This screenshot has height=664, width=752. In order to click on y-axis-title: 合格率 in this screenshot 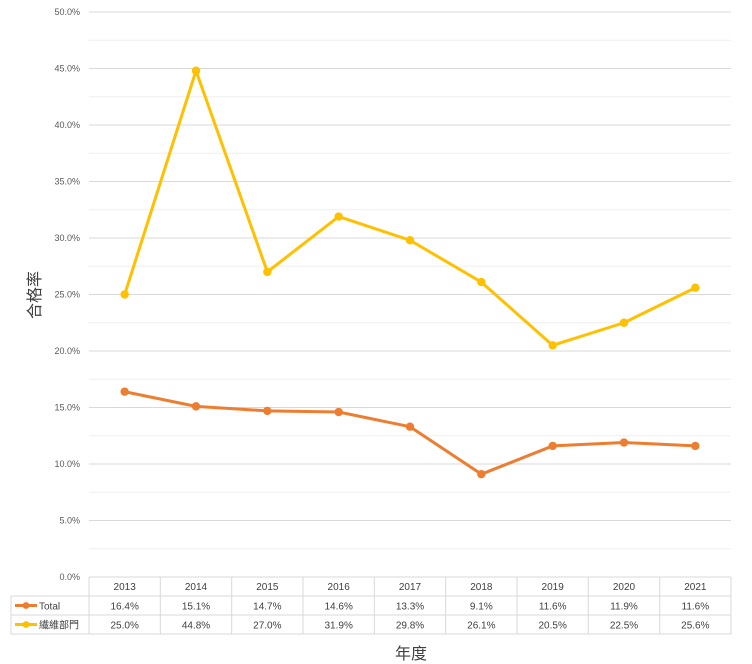, I will do `click(35, 295)`.